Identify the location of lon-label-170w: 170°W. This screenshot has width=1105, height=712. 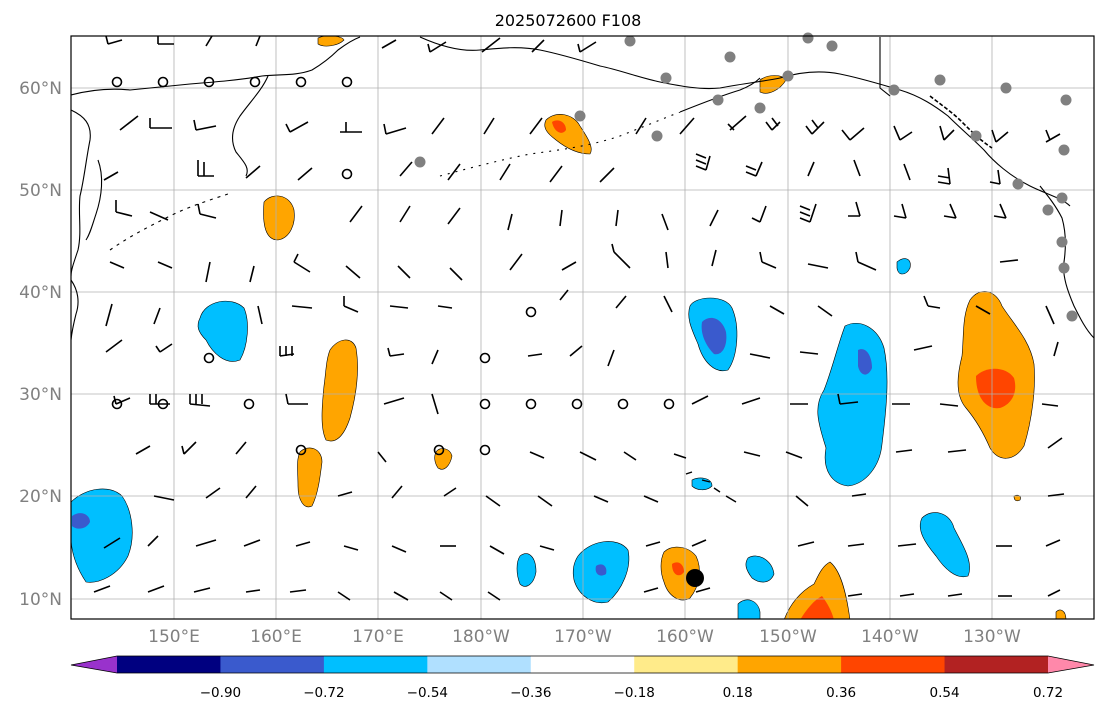
(583, 637).